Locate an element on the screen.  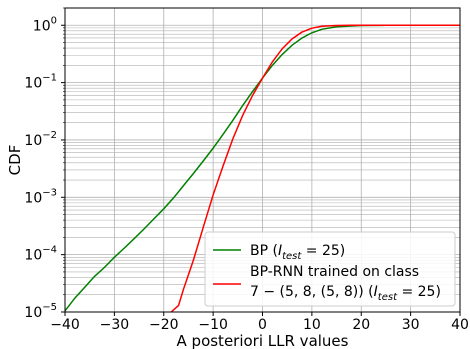
y-tick-label: 10⁻¹ is located at coordinates (40, 82).